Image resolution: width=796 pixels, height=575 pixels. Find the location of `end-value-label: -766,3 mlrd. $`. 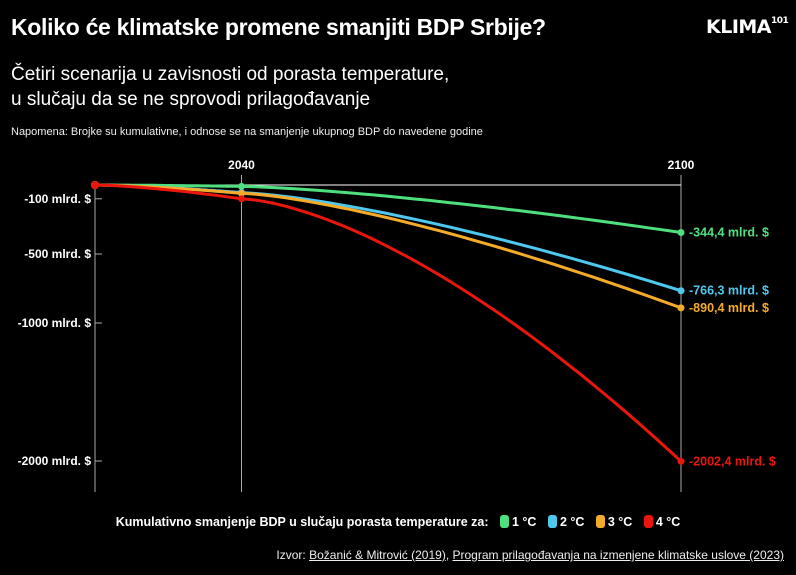

end-value-label: -766,3 mlrd. $ is located at coordinates (729, 291).